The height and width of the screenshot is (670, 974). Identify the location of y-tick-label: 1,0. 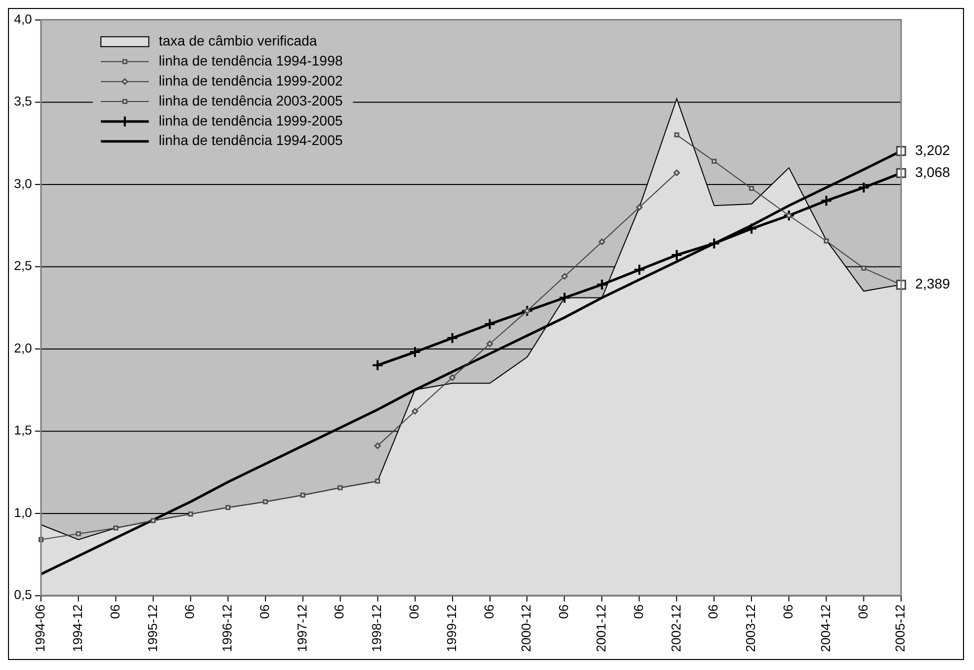
(23, 512).